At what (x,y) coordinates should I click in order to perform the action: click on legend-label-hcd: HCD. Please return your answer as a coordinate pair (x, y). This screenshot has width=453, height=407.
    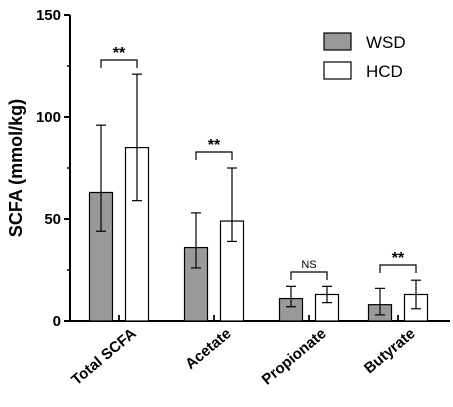
    Looking at the image, I should click on (384, 71).